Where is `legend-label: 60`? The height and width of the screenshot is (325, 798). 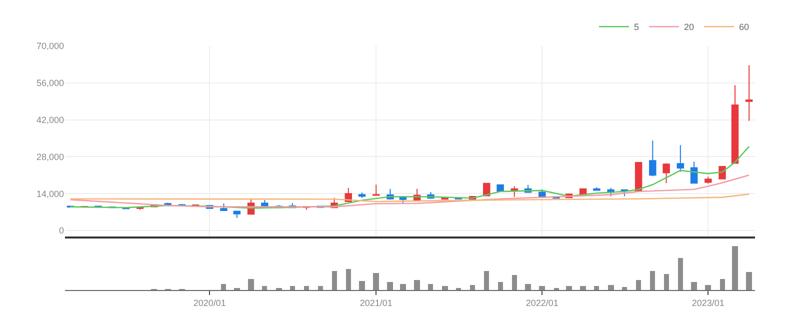 legend-label: 60 is located at coordinates (744, 27).